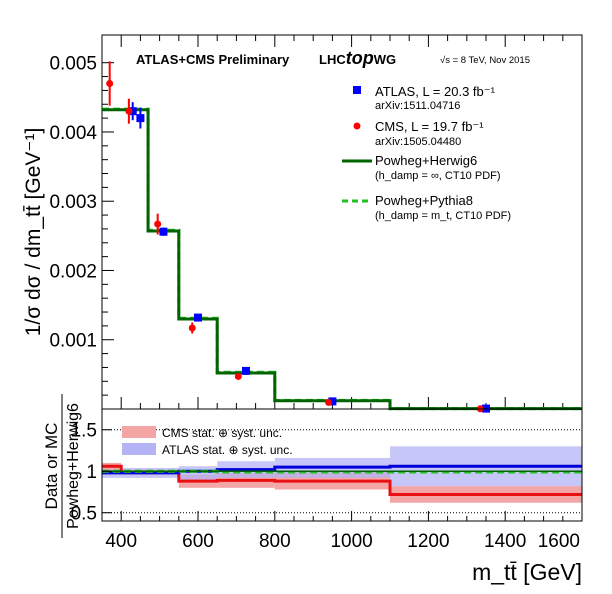  I want to click on ratio-x-ticks: 400 600 800 1000 1200 1400 1600, so click(344, 531).